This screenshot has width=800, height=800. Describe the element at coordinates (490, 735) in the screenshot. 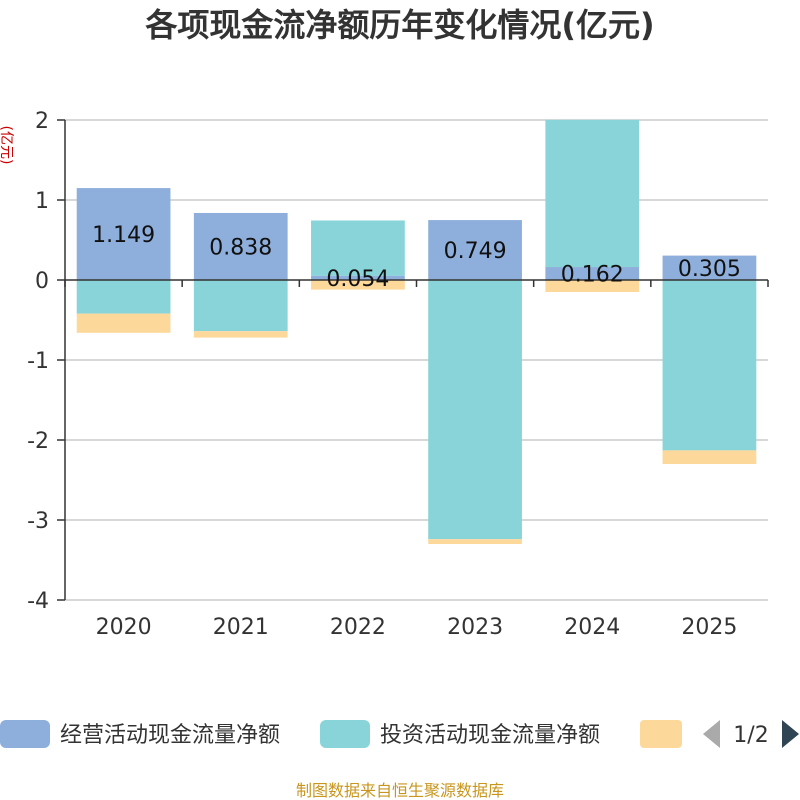

I see `legend-label-investing: 投资活动现金流量净额` at that location.